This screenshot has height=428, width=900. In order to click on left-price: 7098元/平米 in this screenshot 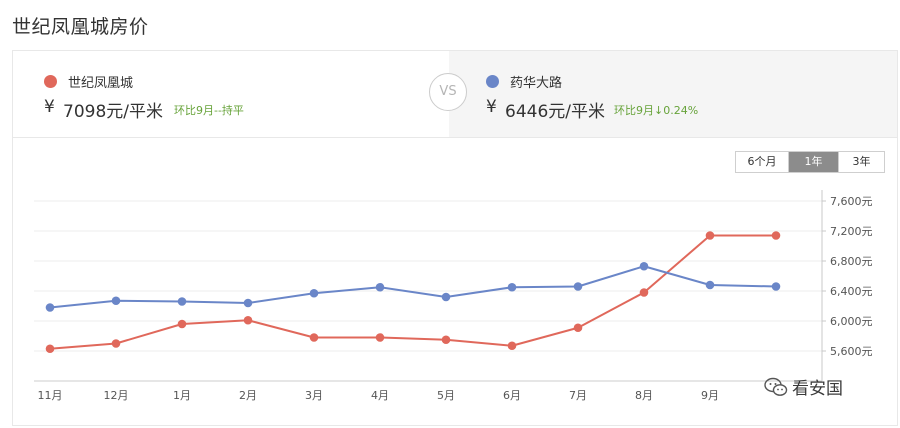, I will do `click(113, 112)`.